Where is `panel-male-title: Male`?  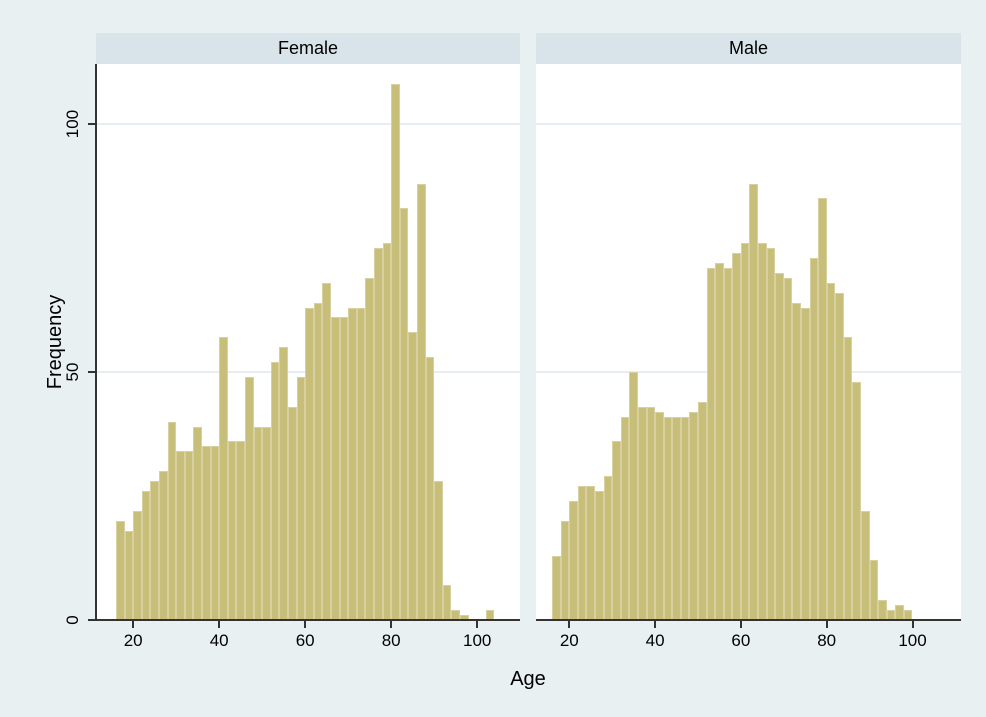
panel-male-title: Male is located at coordinates (748, 48).